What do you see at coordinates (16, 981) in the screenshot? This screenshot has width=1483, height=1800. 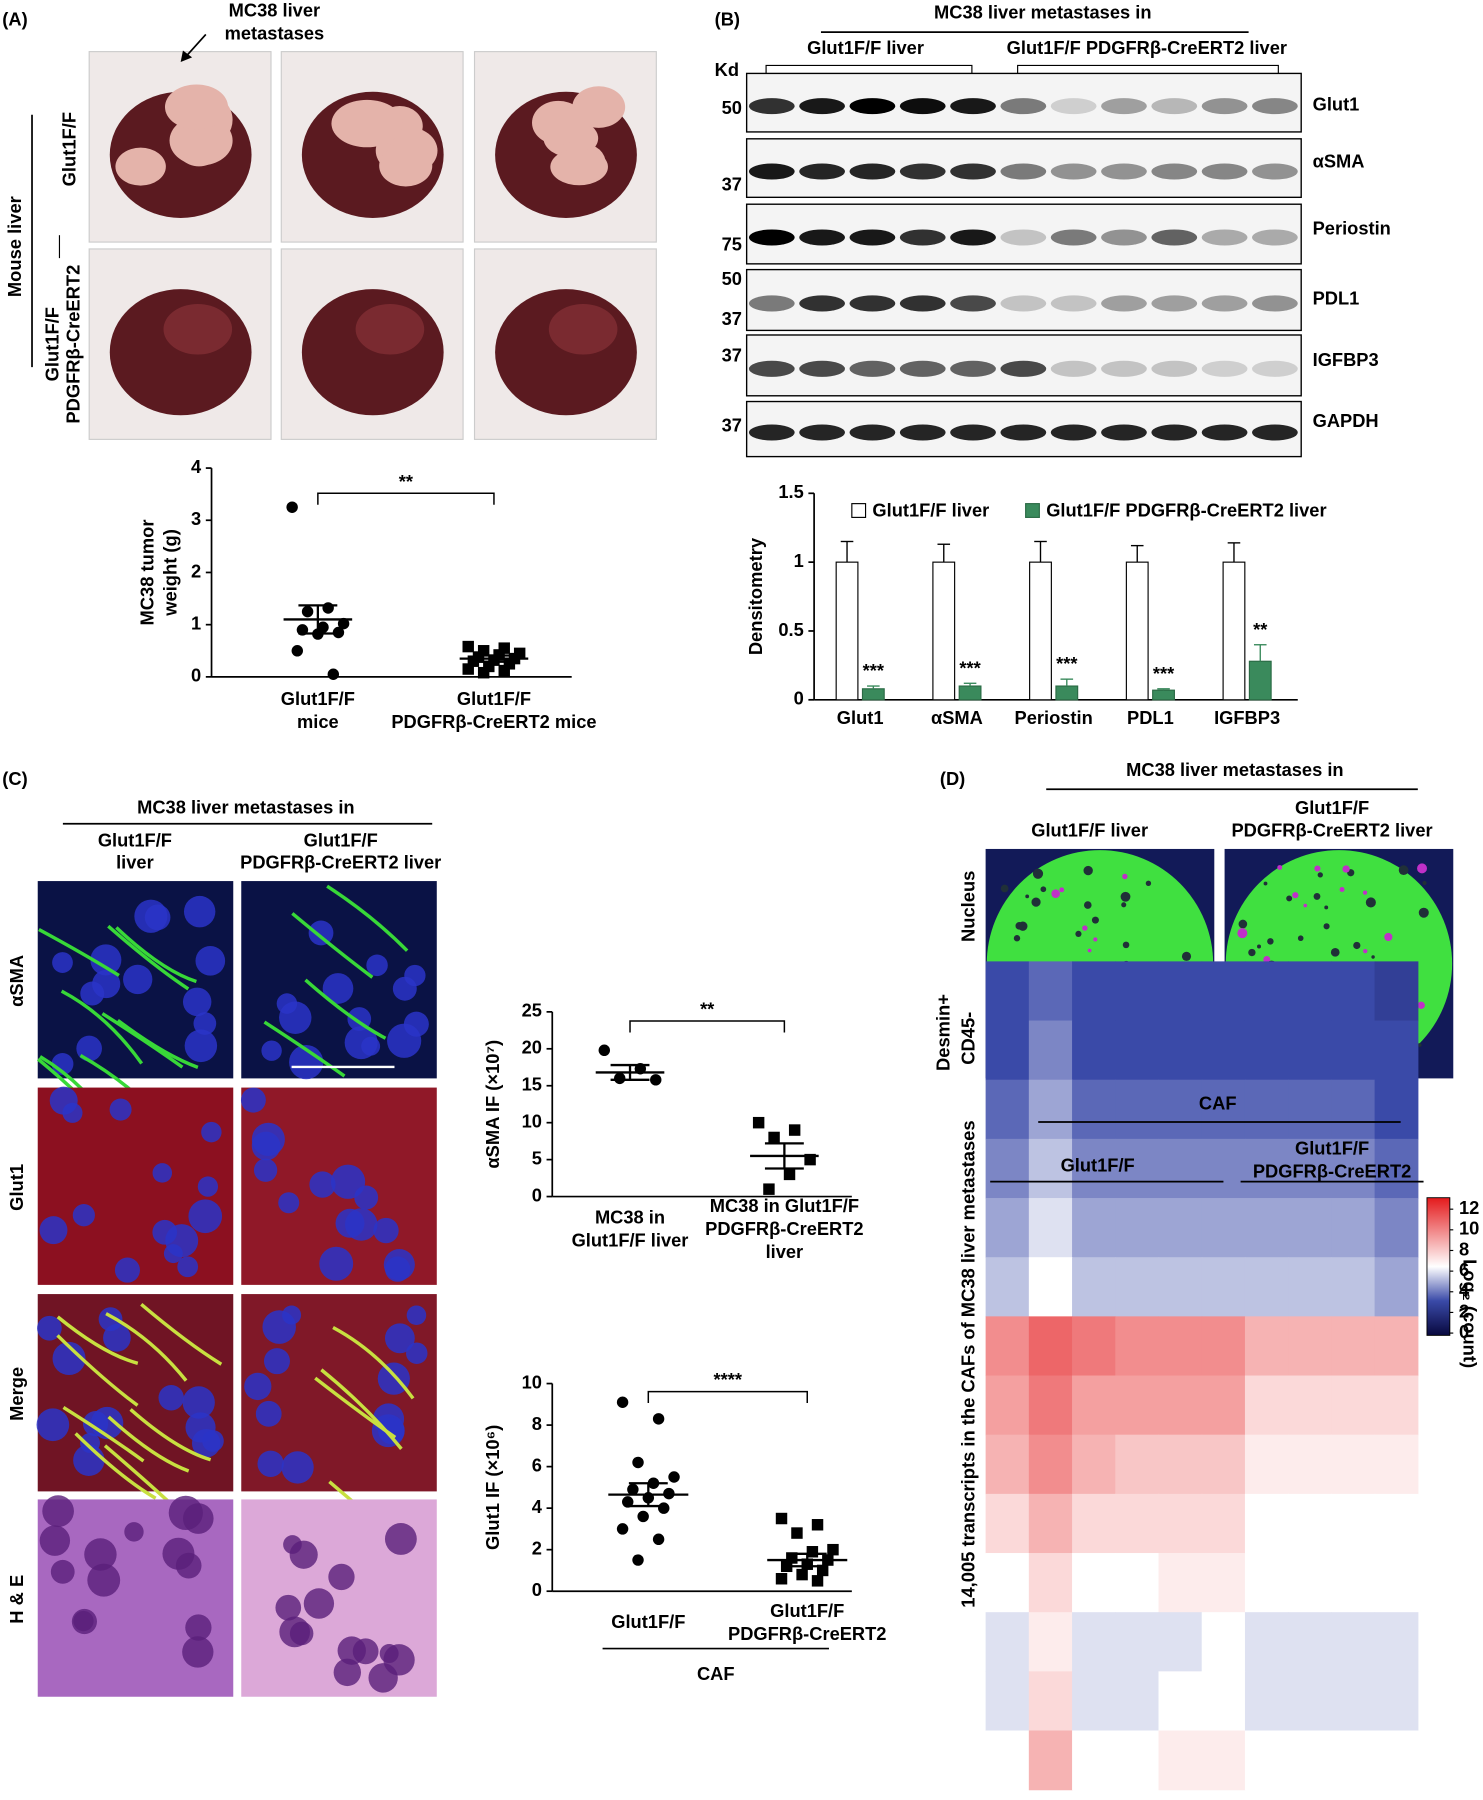 I see `row-label: αSMA` at bounding box center [16, 981].